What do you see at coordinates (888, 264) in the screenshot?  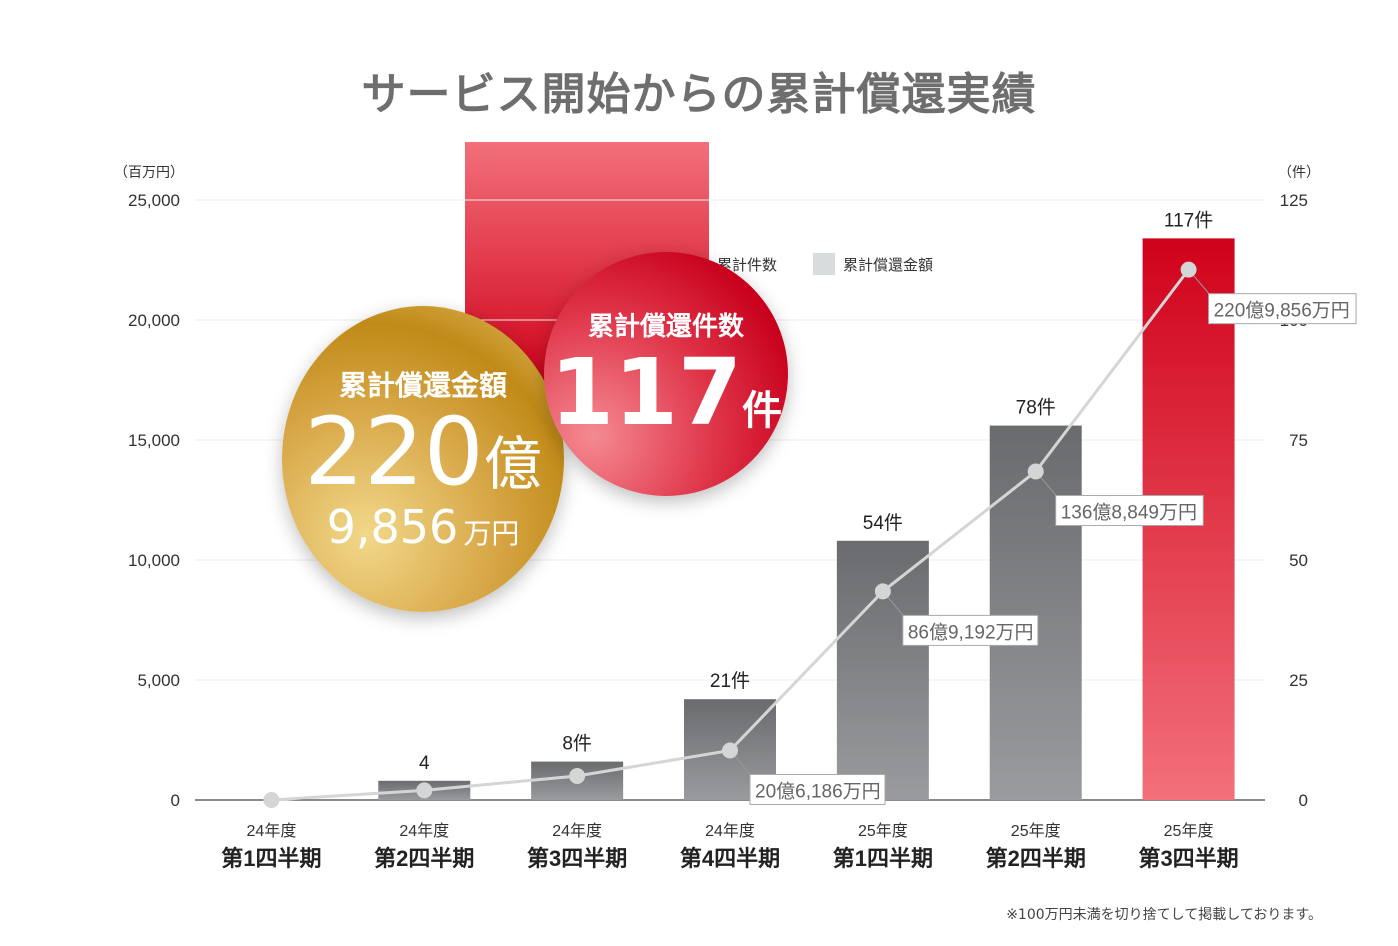 I see `legend-label-amount: 累計償還金額` at bounding box center [888, 264].